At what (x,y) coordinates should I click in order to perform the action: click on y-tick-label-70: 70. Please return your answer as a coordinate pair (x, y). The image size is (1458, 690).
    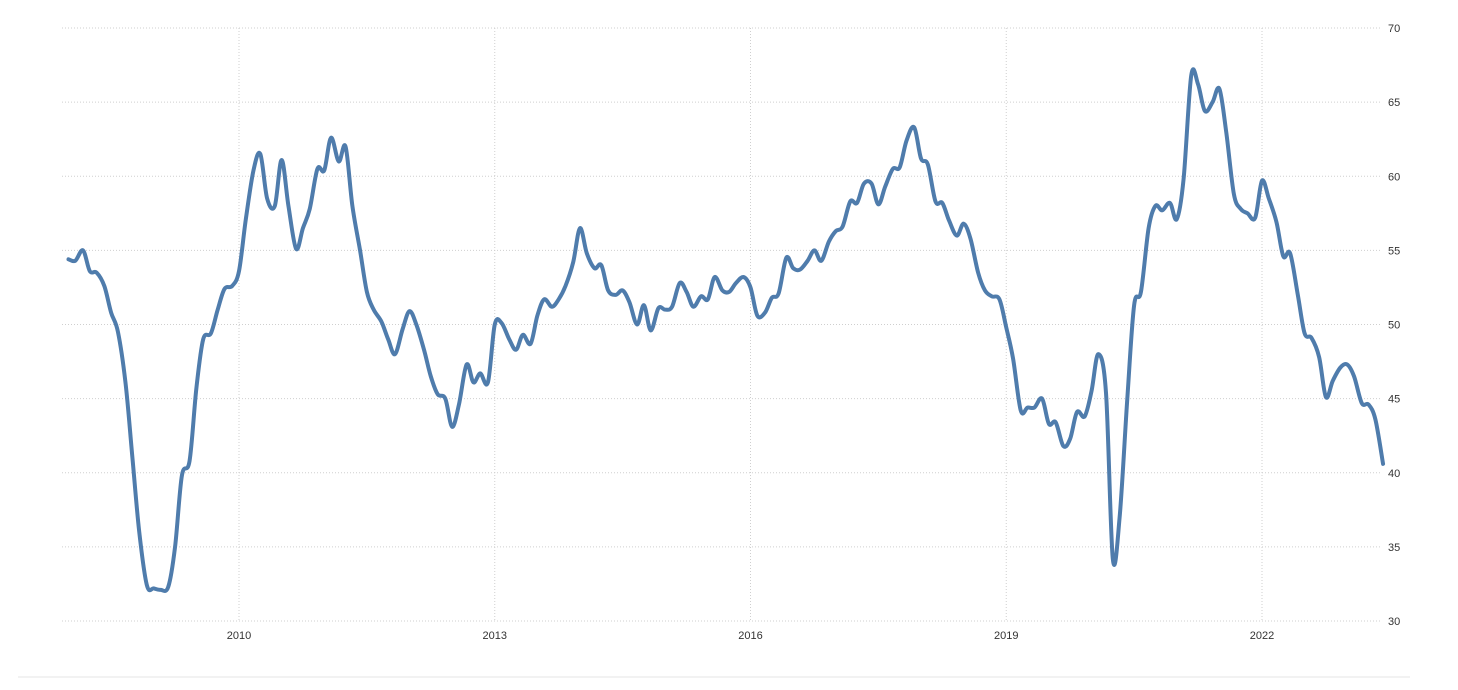
    Looking at the image, I should click on (1394, 29).